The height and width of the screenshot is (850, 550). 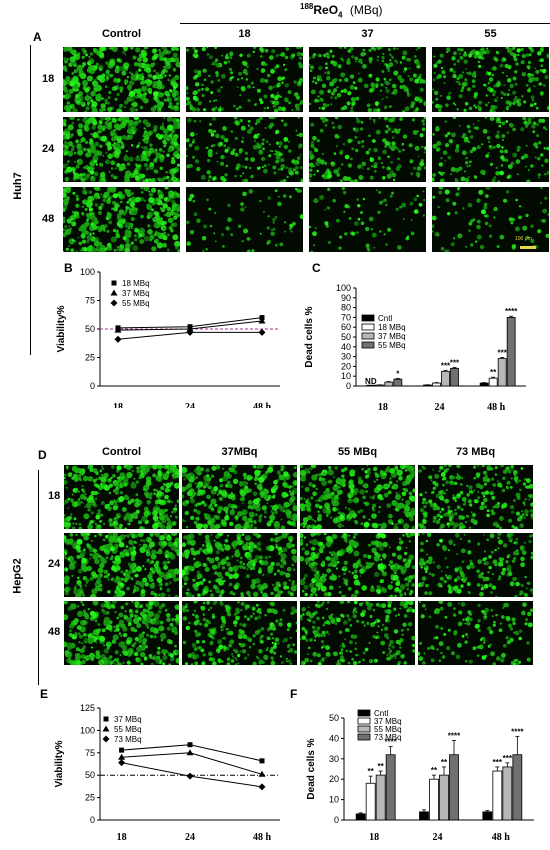 What do you see at coordinates (244, 149) in the screenshot?
I see `micrograph-huh7-r2-c2` at bounding box center [244, 149].